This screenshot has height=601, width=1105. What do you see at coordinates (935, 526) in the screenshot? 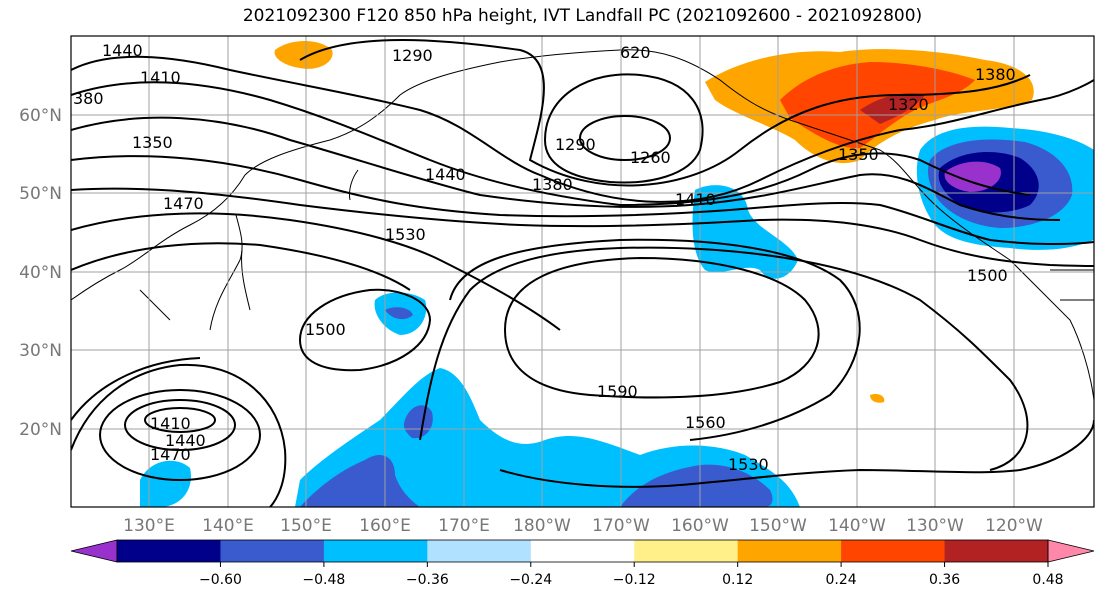
I see `lon-label: 130°W` at bounding box center [935, 526].